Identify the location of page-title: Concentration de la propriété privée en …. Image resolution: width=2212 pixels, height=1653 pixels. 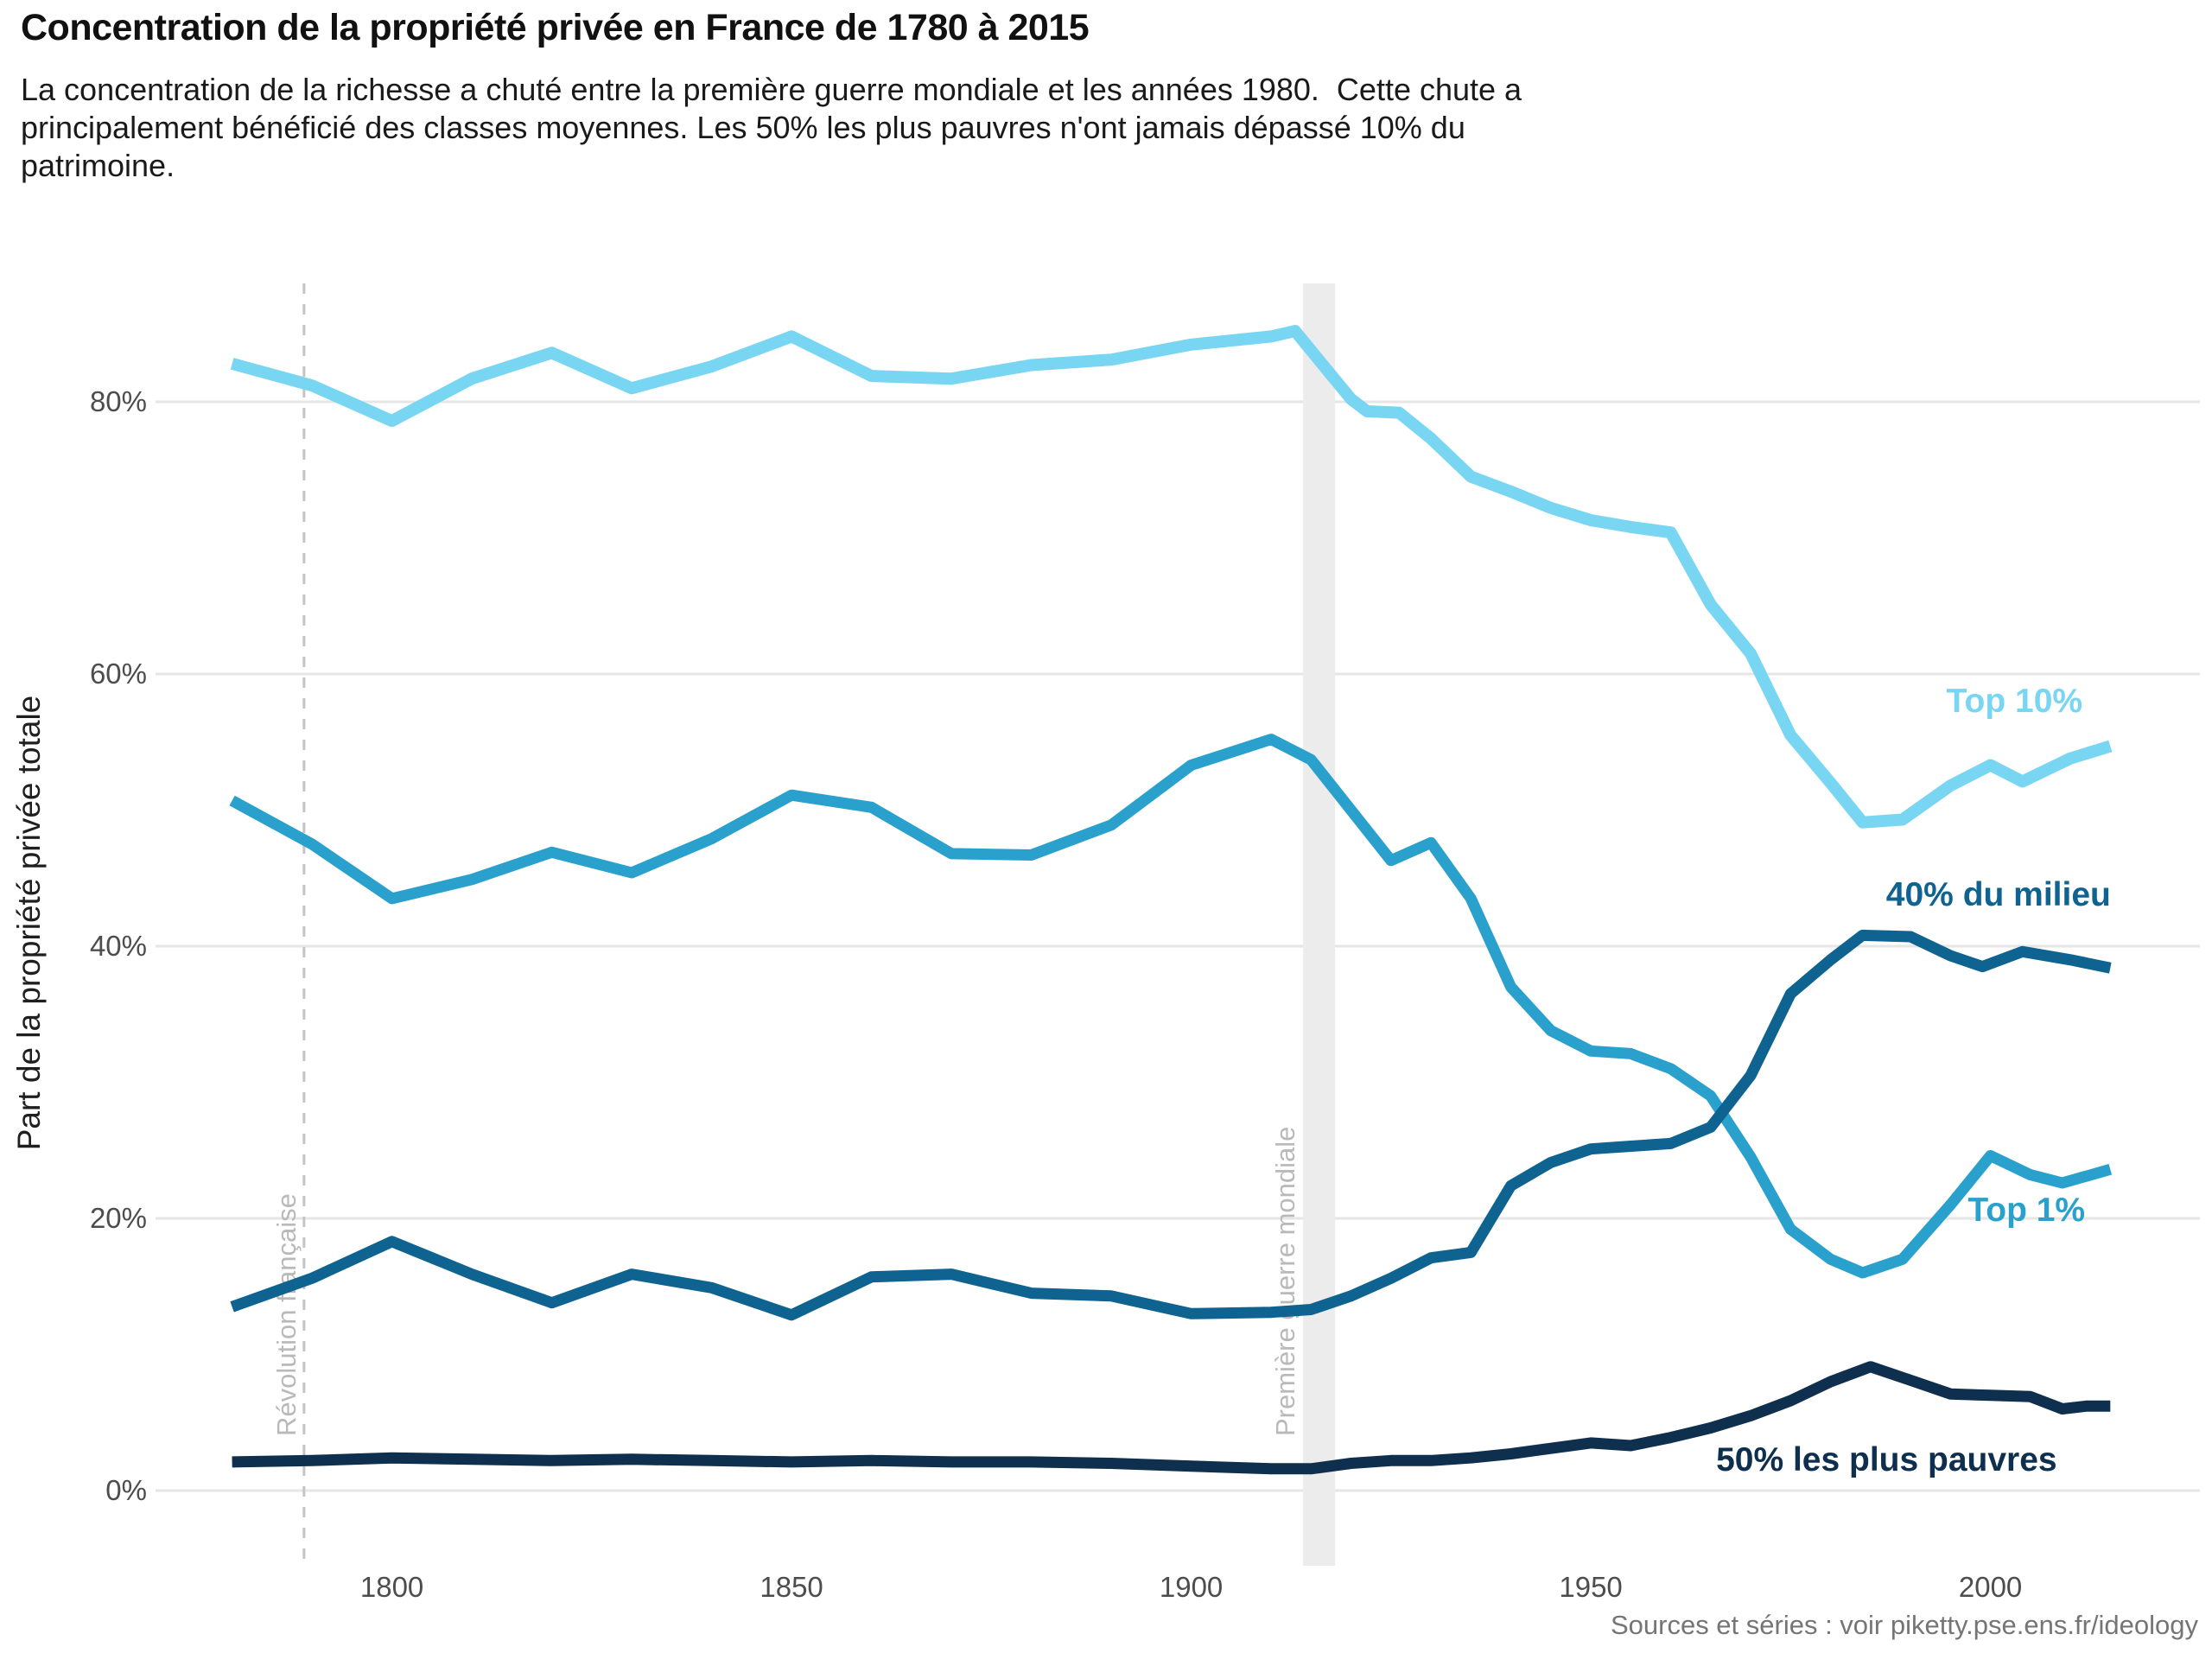
(555, 27).